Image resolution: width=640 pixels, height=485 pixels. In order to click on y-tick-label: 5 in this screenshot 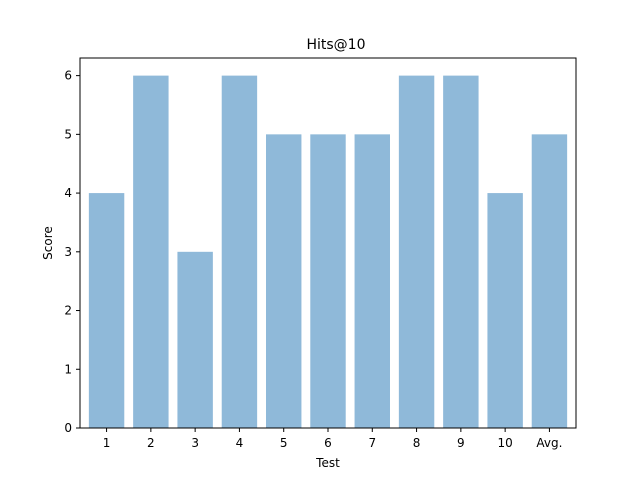, I will do `click(68, 134)`.